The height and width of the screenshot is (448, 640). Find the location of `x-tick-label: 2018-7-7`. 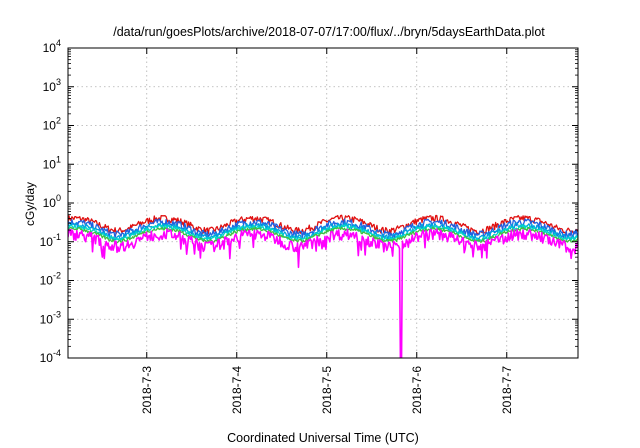

x-tick-label: 2018-7-7 is located at coordinates (507, 390).